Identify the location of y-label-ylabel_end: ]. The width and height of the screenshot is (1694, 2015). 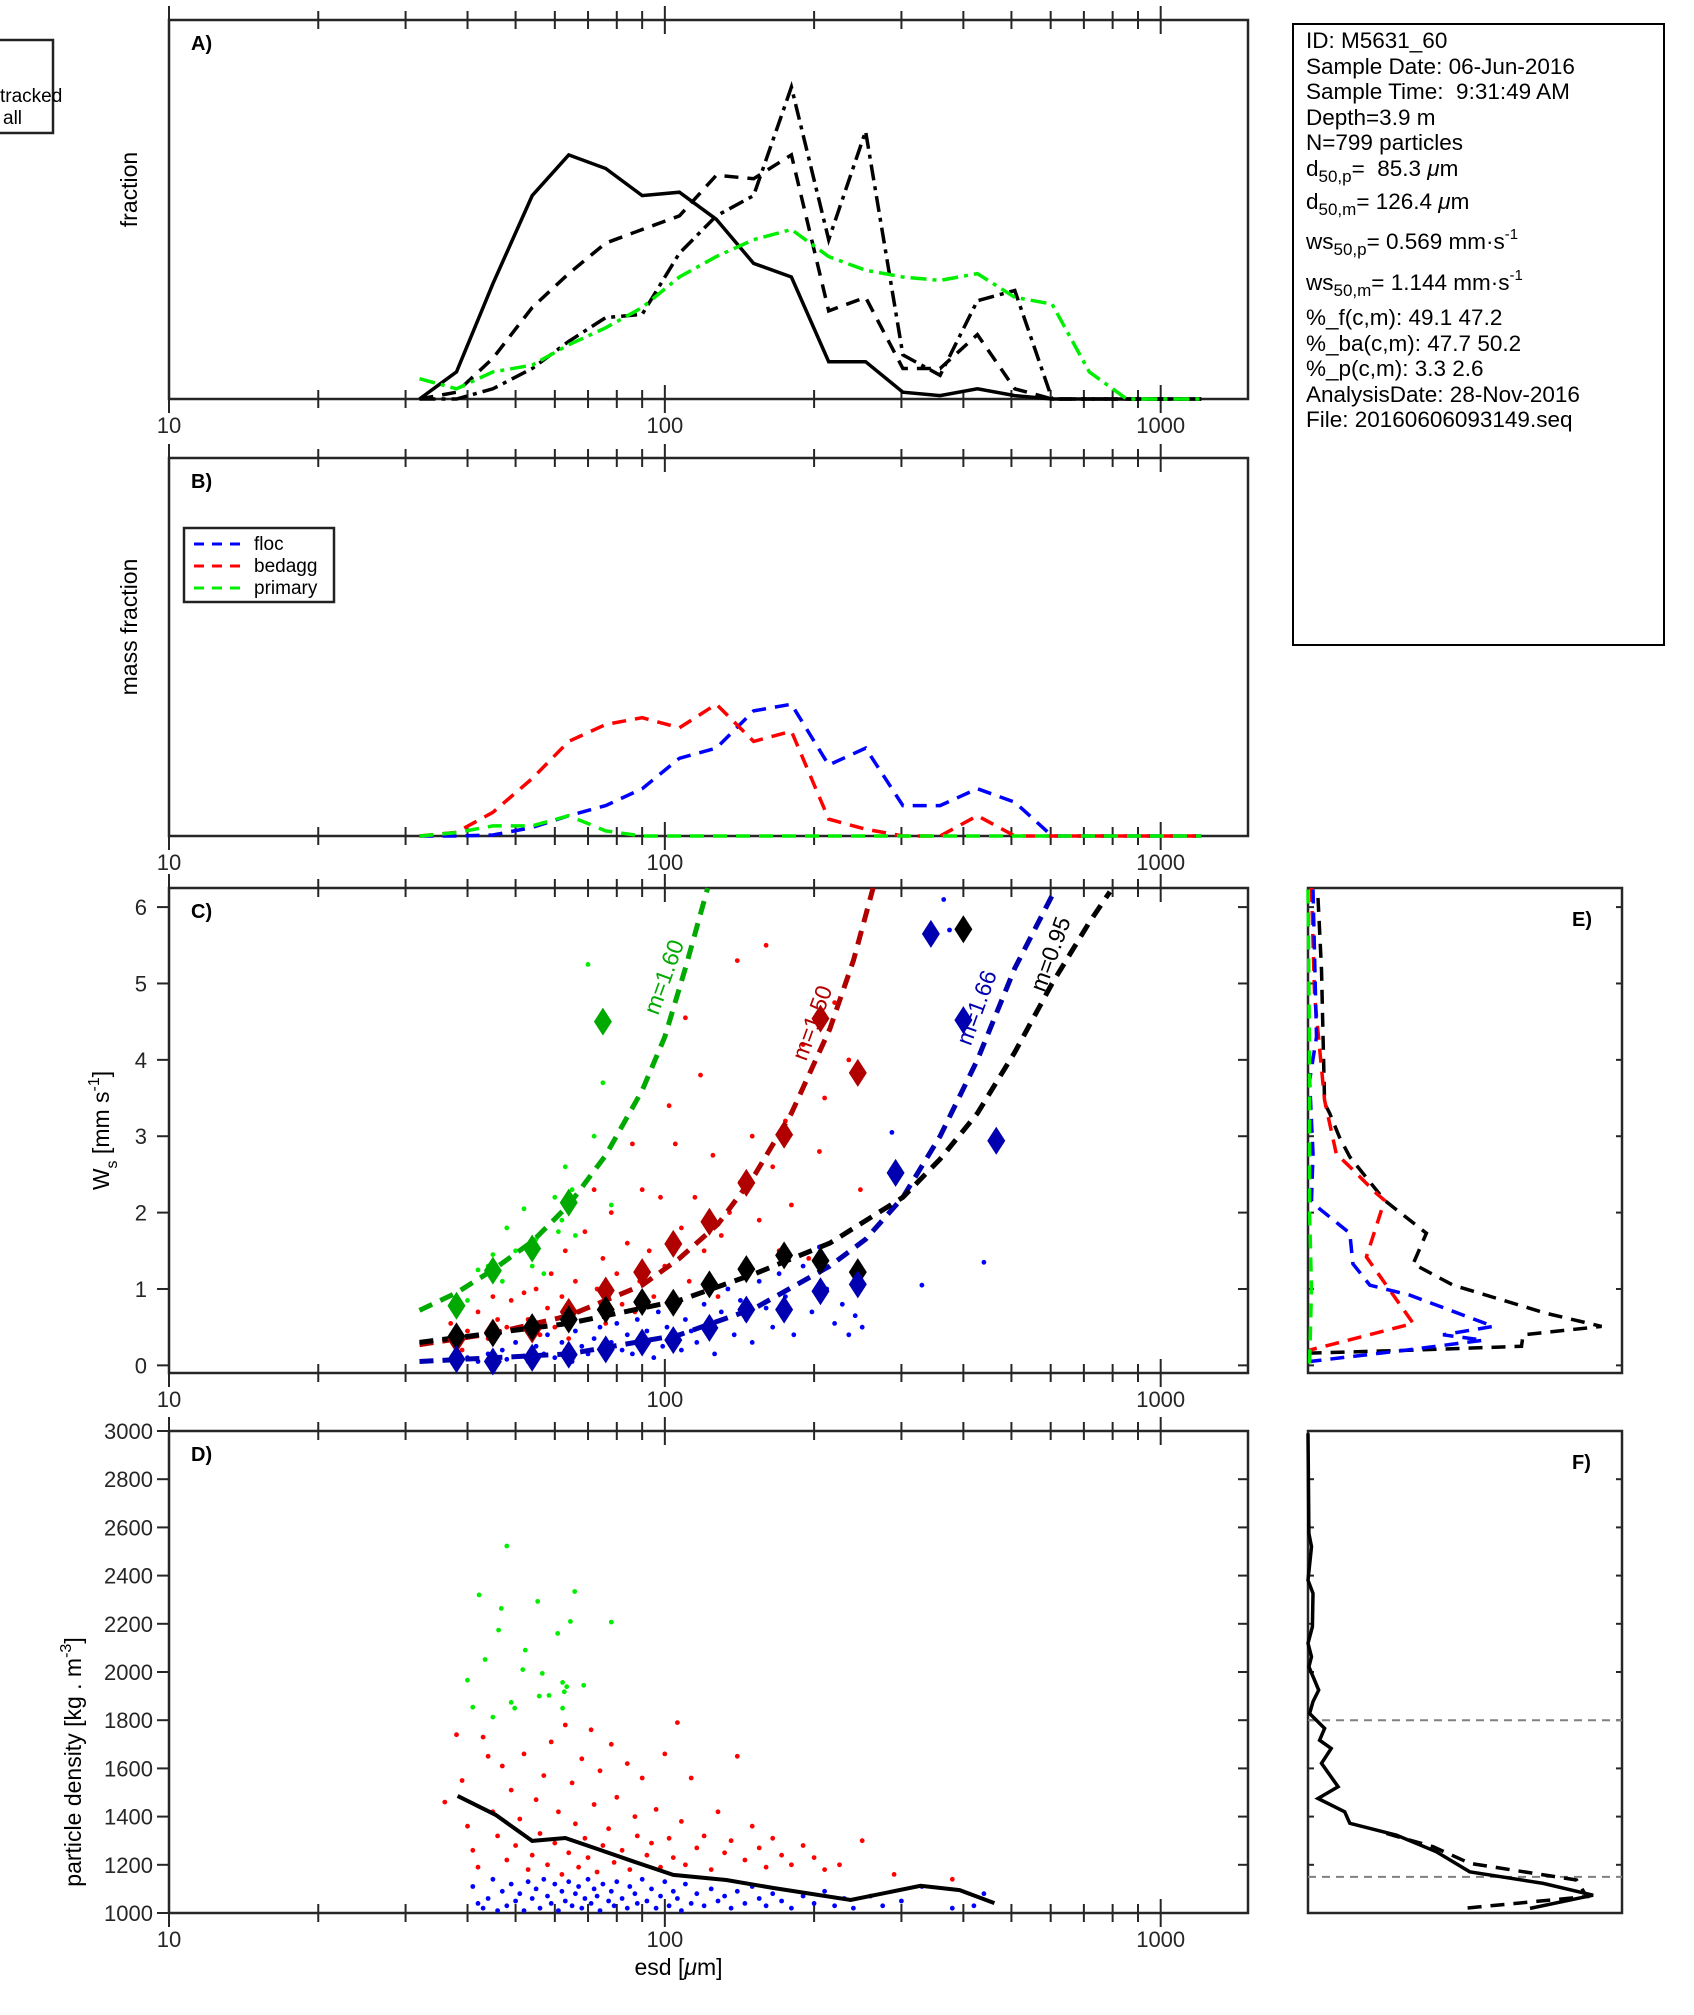
(73, 1640).